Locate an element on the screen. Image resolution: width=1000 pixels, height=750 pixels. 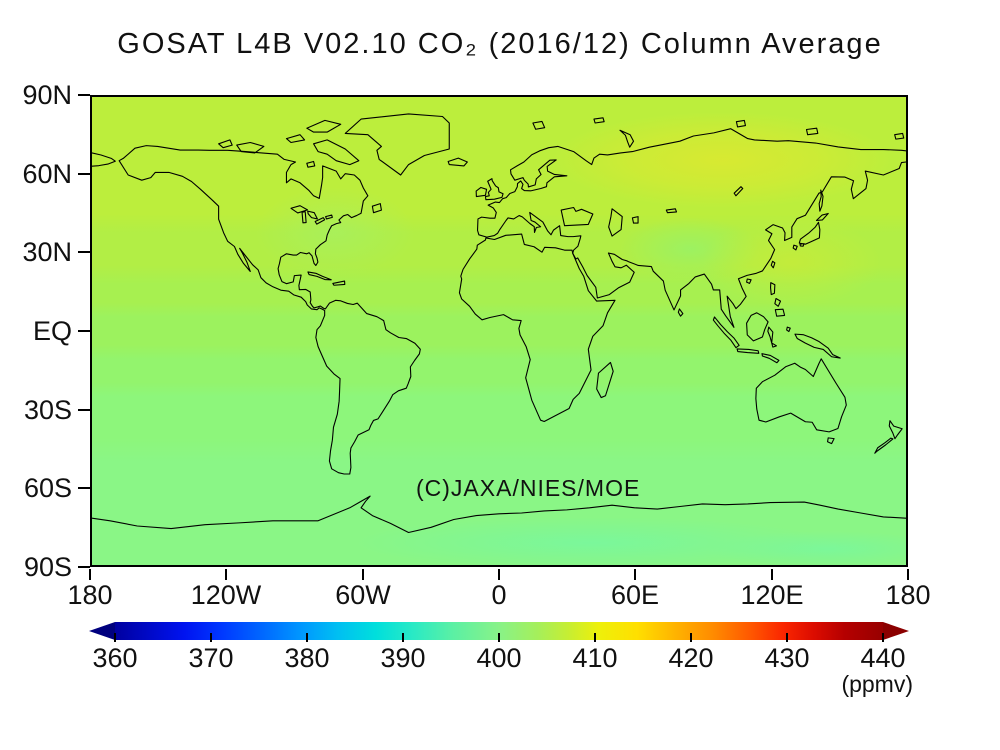
lon-tick-180w is located at coordinates (90, 574).